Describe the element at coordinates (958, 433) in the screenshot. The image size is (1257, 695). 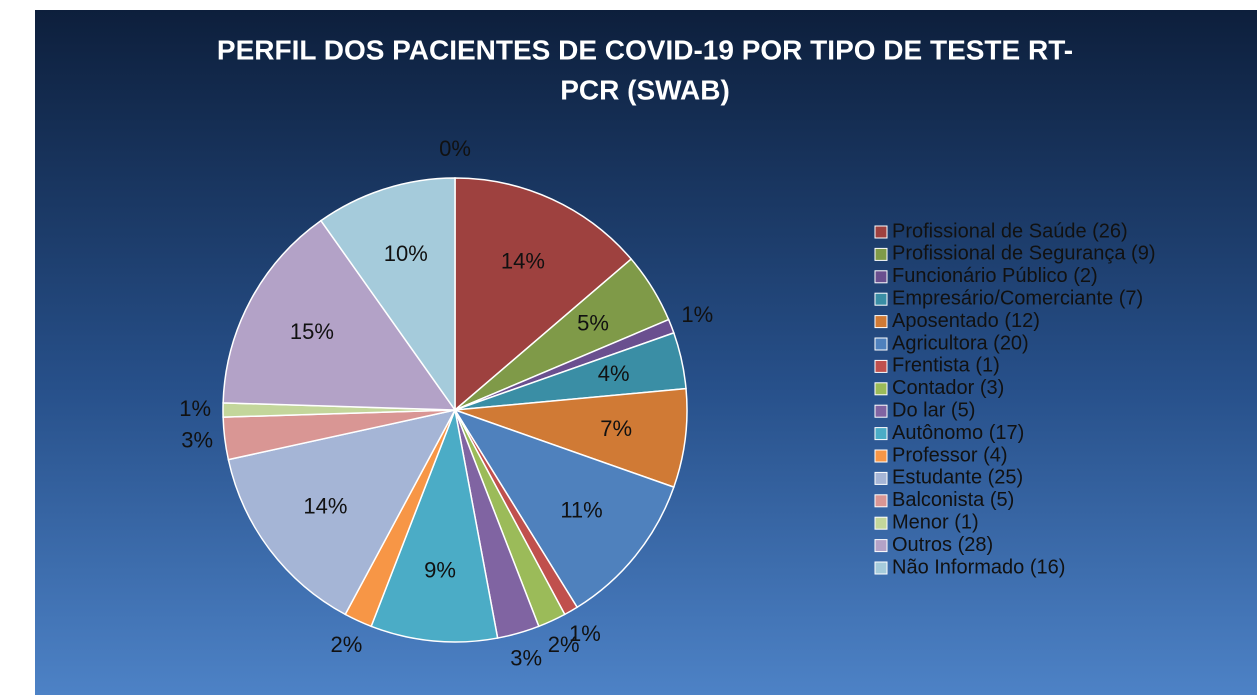
I see `legend-label: Autônomo (17)` at that location.